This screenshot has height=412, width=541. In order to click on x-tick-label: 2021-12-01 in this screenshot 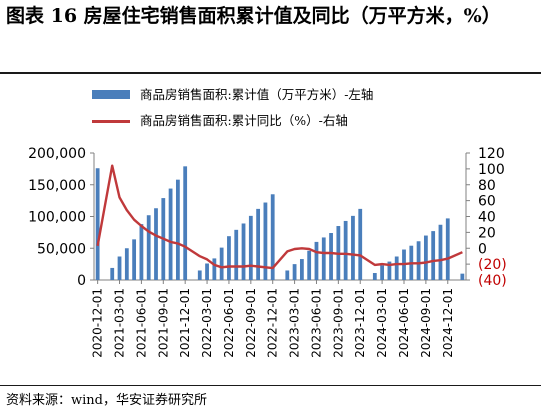, I will do `click(185, 323)`.